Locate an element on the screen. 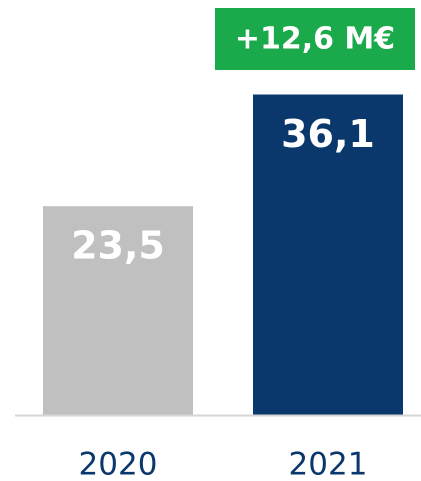  annotation-box is located at coordinates (315, 39).